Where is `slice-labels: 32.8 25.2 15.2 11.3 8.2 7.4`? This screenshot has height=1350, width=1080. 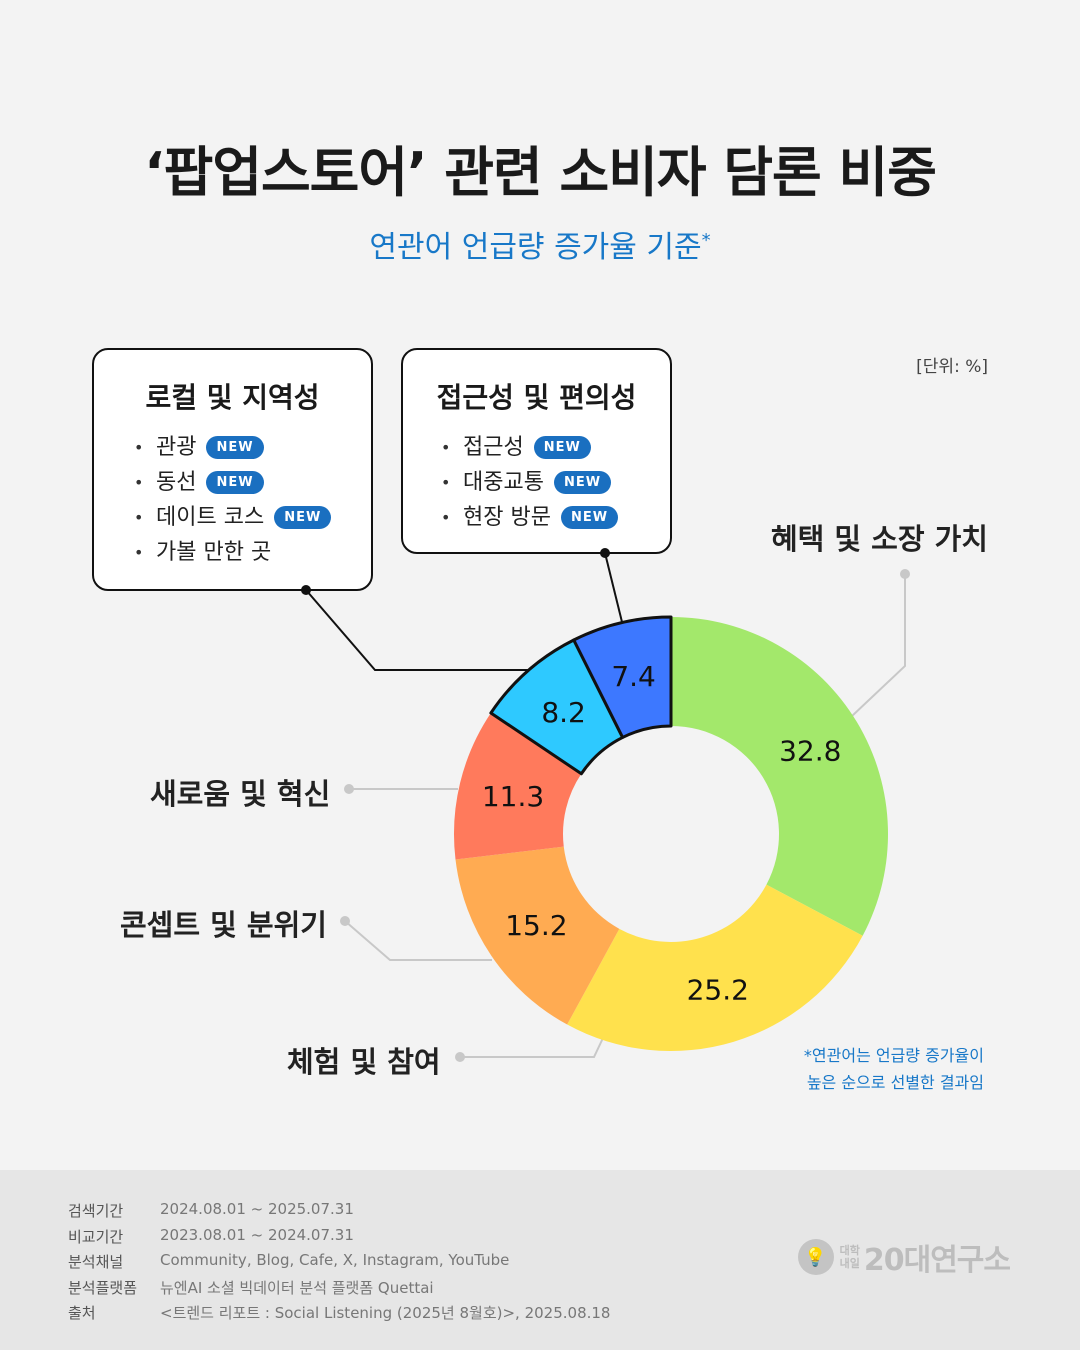 slice-labels: 32.8 25.2 15.2 11.3 8.2 7.4 is located at coordinates (662, 833).